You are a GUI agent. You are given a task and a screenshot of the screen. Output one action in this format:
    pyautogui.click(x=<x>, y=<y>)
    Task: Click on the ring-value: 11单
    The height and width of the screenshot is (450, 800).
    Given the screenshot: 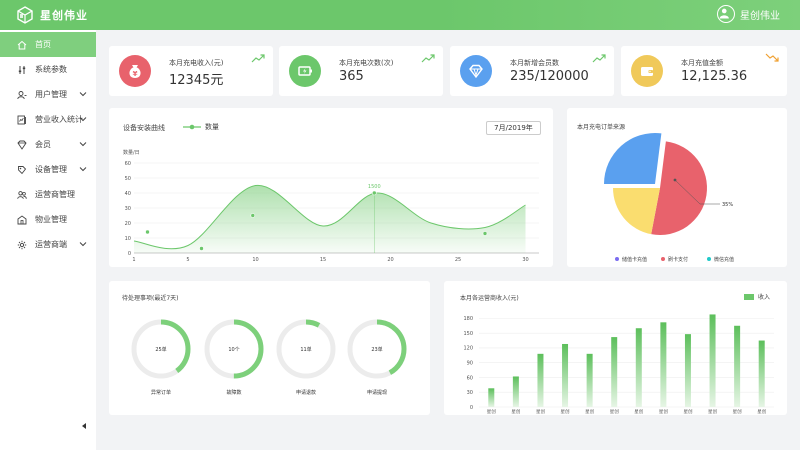 What is the action you would take?
    pyautogui.click(x=305, y=349)
    